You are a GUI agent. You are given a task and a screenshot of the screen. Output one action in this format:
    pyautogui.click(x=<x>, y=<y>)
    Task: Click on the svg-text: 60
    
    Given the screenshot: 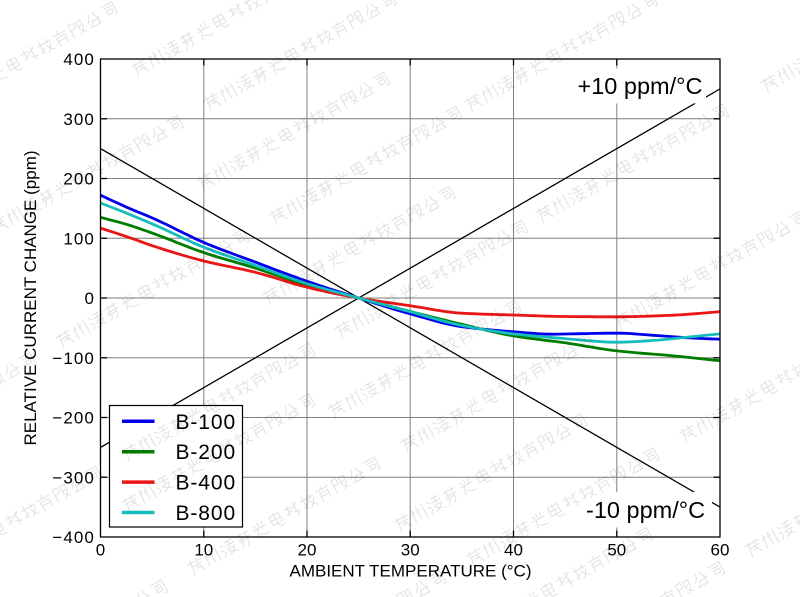 What is the action you would take?
    pyautogui.click(x=720, y=550)
    